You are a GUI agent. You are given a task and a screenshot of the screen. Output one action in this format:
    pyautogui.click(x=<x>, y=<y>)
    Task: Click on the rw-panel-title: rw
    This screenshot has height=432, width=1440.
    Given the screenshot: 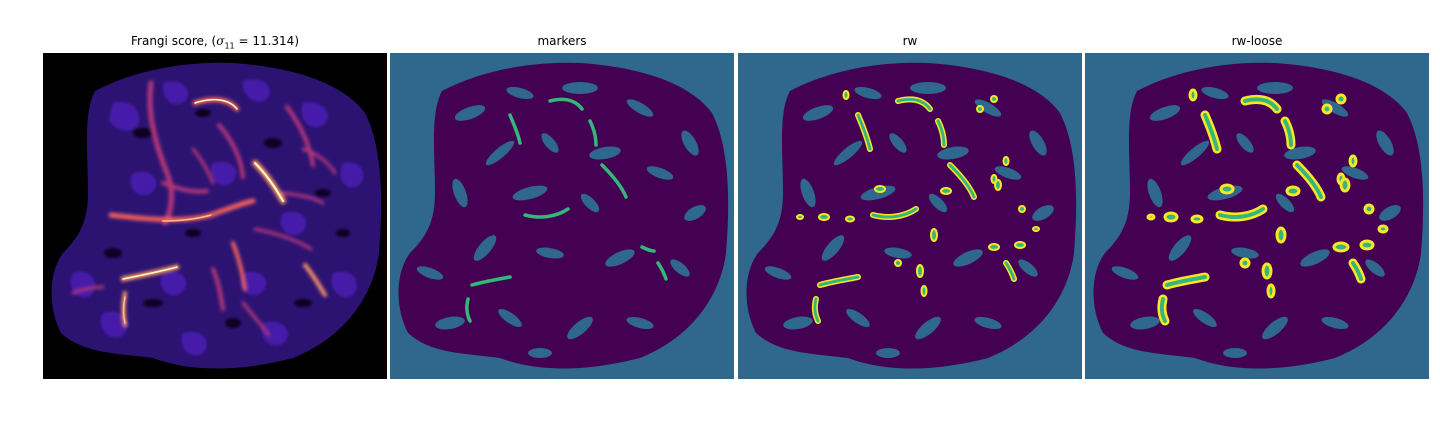 What is the action you would take?
    pyautogui.click(x=910, y=41)
    